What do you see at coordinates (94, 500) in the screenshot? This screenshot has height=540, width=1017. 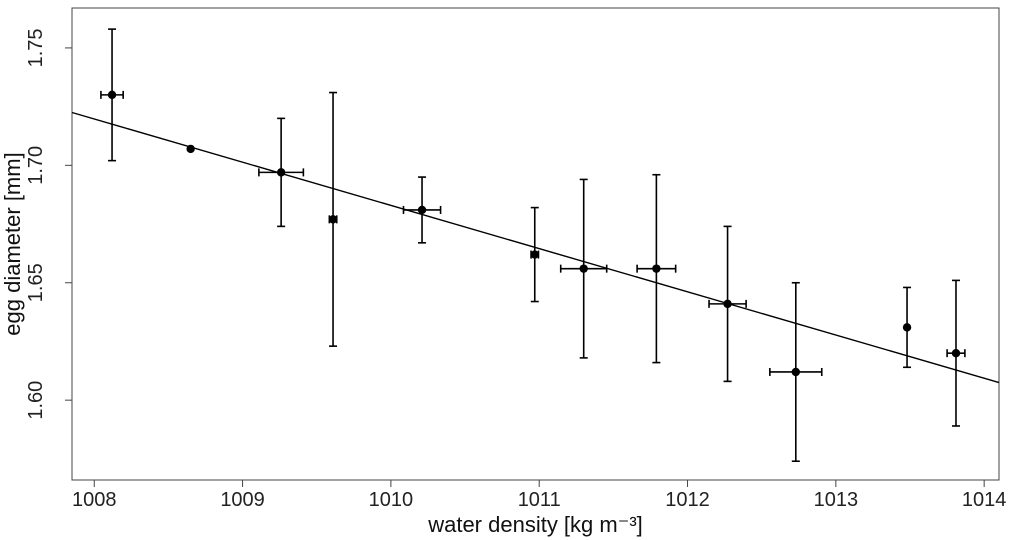 I see `x-tick-label: 1008` at bounding box center [94, 500].